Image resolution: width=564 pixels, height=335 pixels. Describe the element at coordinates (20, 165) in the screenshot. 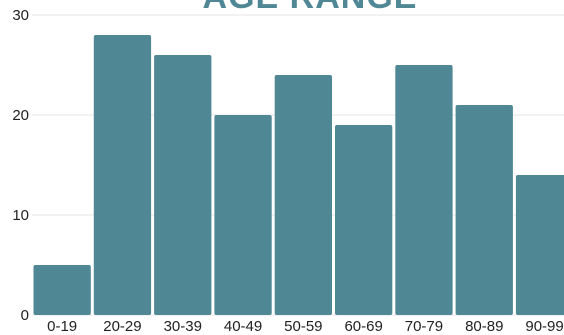

I see `y-axis-ticks: 0 10 20 30` at that location.